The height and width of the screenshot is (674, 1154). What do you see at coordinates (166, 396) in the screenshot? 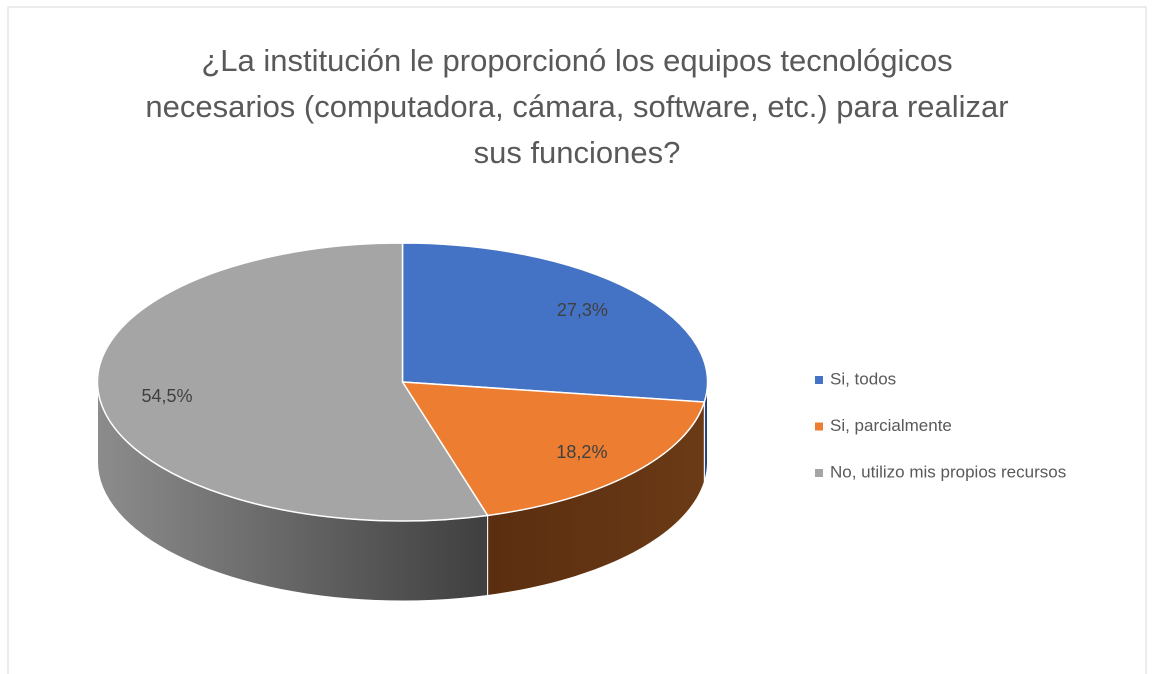
I see `data-label: 54,5%` at bounding box center [166, 396].